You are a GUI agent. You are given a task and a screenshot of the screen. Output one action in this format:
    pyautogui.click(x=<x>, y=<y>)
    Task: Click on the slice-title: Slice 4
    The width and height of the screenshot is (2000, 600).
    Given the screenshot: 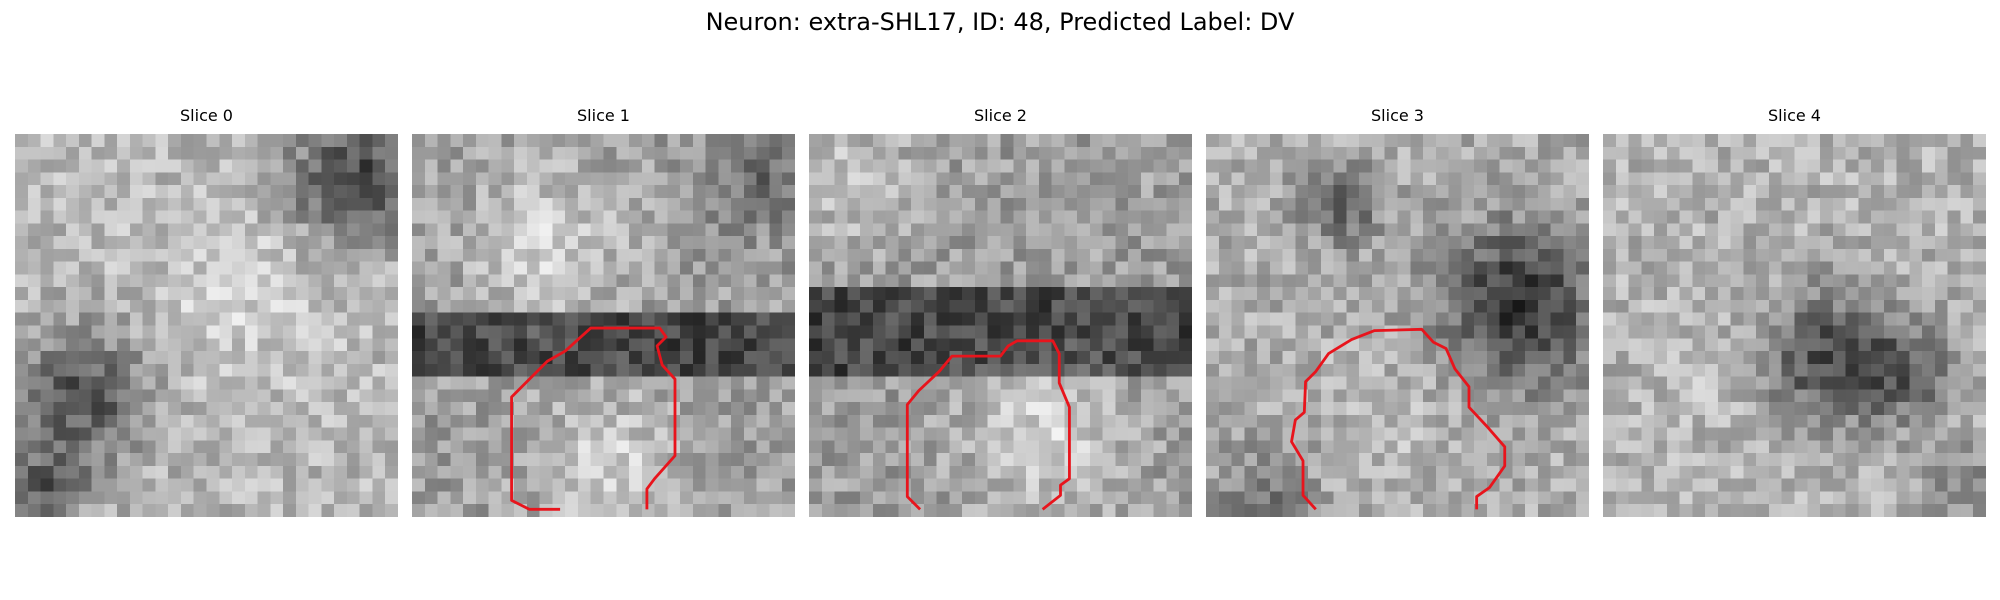 What is the action you would take?
    pyautogui.click(x=1794, y=115)
    